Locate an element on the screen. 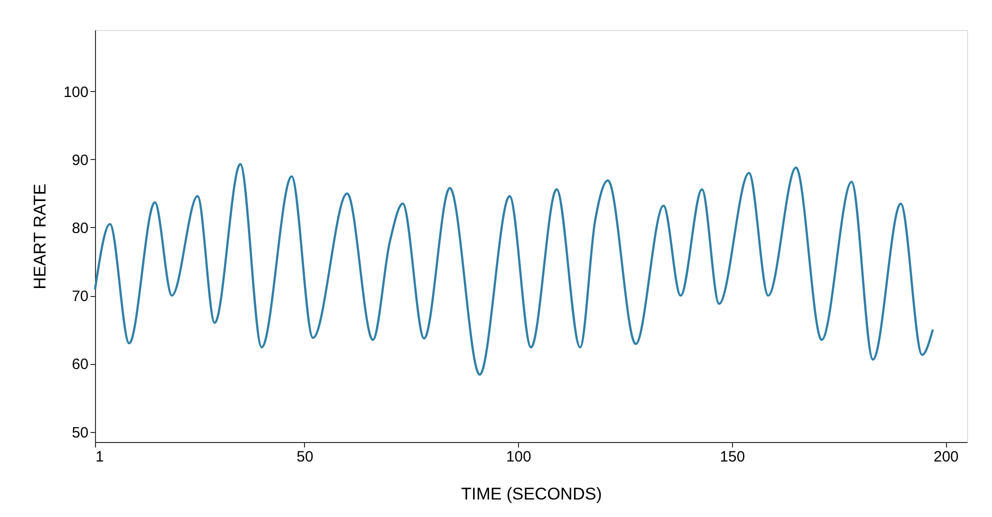  x-axis-title: TIME (SECONDS) is located at coordinates (531, 494).